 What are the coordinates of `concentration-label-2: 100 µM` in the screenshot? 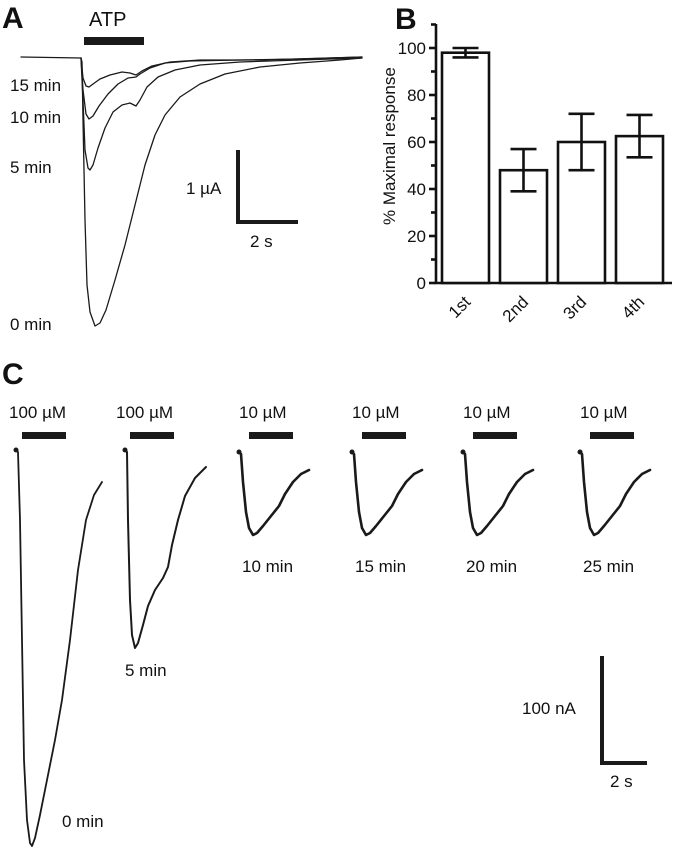 It's located at (144, 412).